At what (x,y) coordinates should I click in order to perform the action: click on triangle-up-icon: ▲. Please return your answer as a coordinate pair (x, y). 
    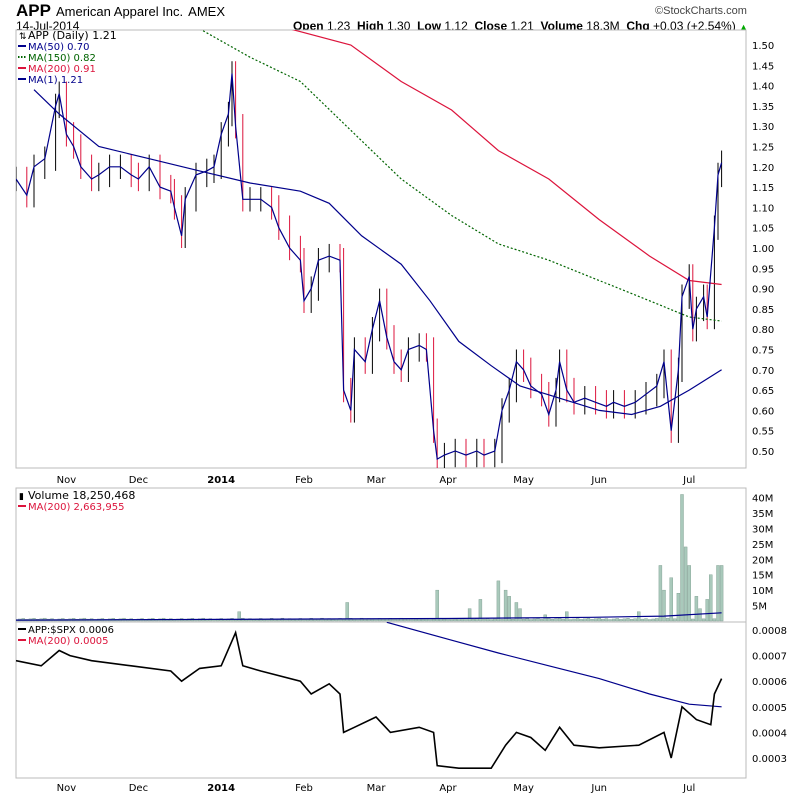
    Looking at the image, I should click on (743, 27).